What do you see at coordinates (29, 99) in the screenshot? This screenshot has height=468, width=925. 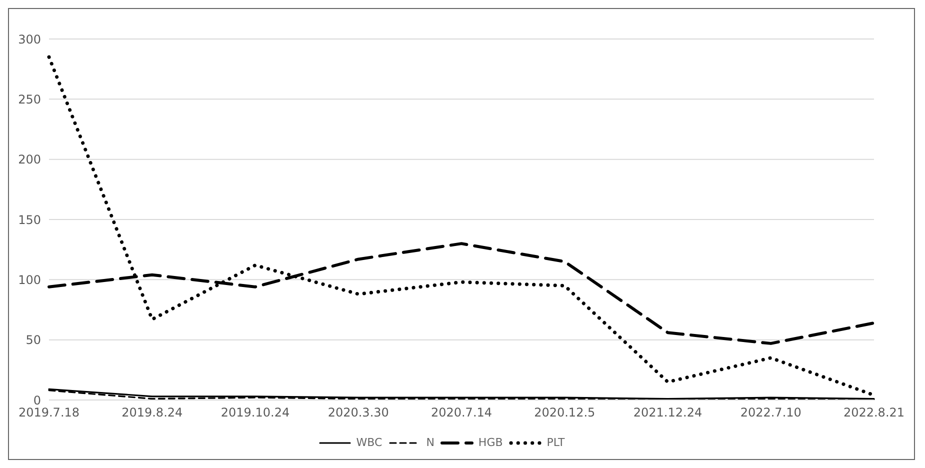 I see `y-tick-label: 250` at bounding box center [29, 99].